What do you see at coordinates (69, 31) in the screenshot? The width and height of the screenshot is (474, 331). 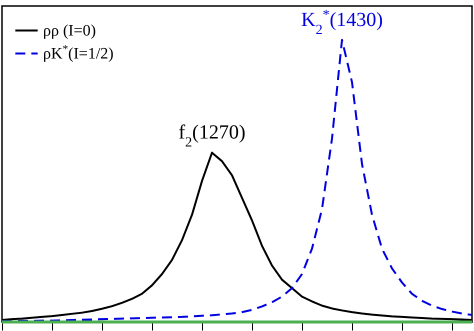 I see `legend-label: ρρ (I=0)` at bounding box center [69, 31].